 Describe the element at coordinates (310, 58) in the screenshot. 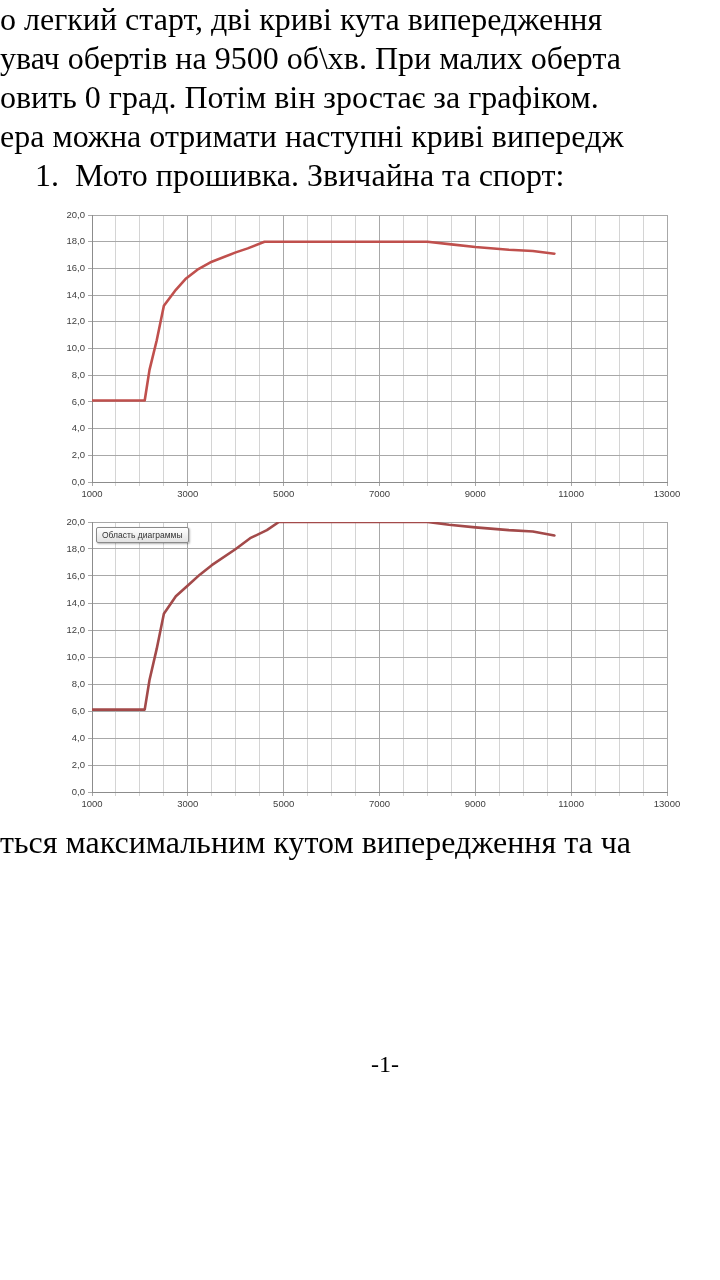

I see `text: увач обертів на 9500 об\хв. При малих оберта` at that location.